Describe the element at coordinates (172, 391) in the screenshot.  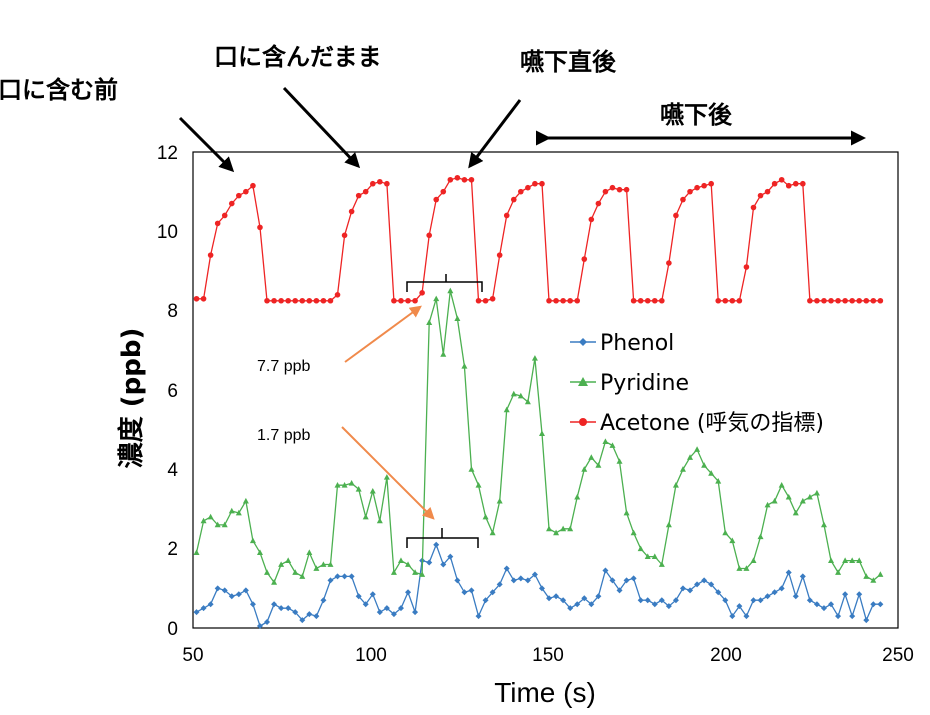
I see `y-tick-label: 6` at that location.